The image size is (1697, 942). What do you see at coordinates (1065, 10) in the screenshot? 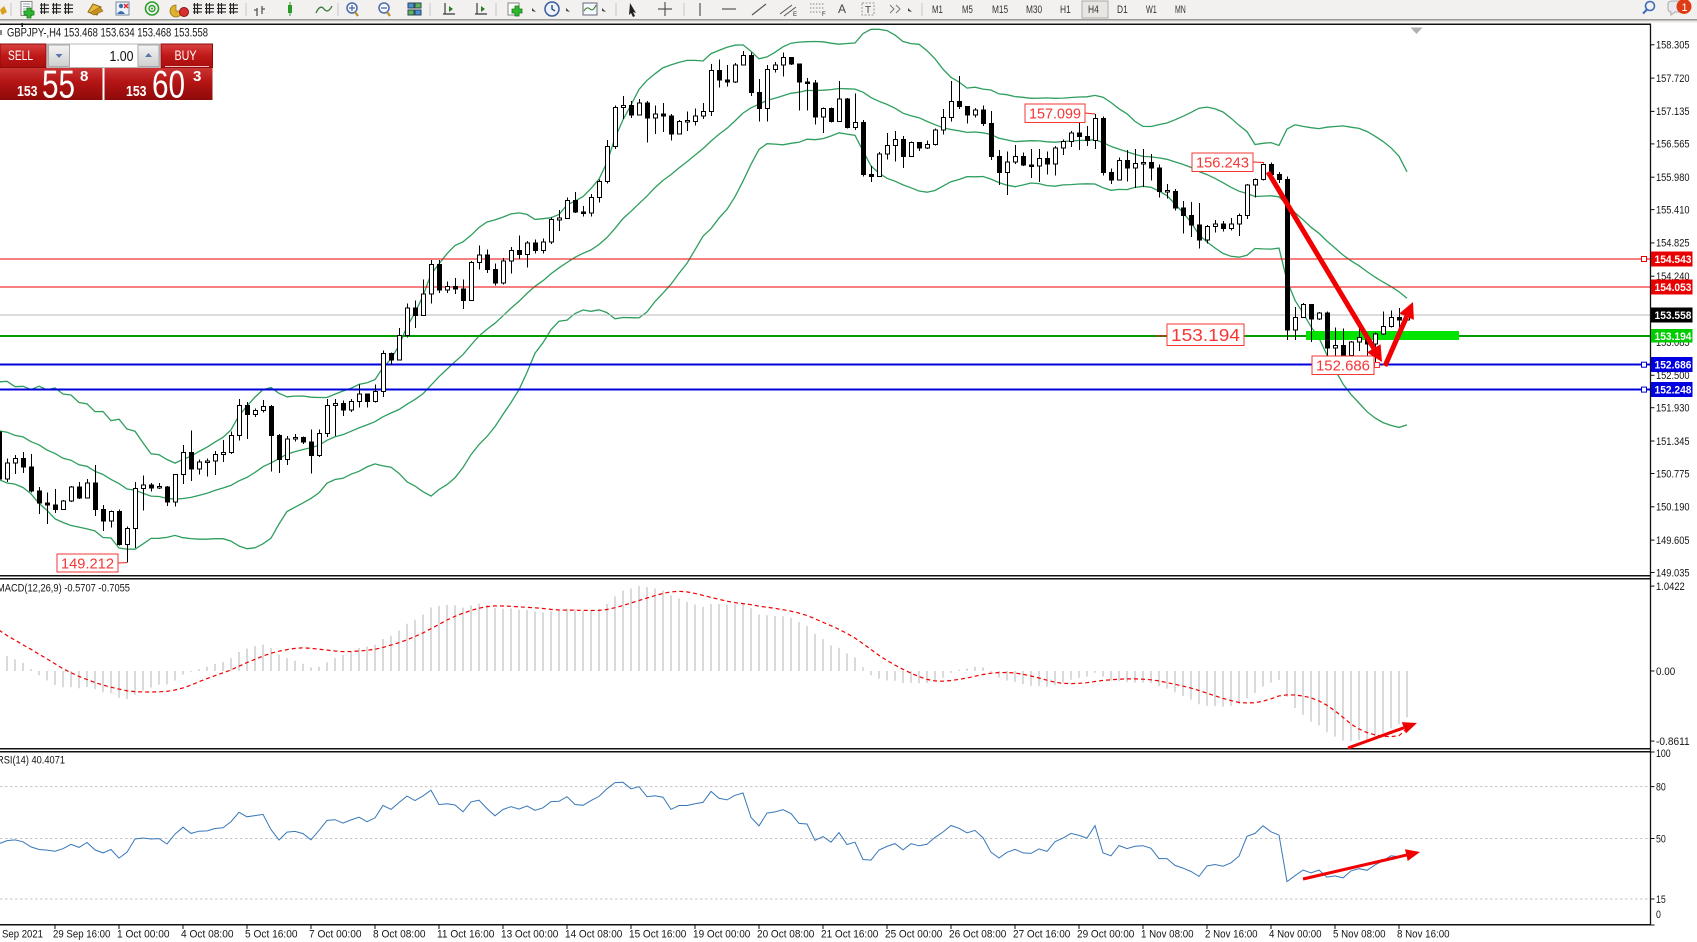
I see `svg-text: H1` at bounding box center [1065, 10].